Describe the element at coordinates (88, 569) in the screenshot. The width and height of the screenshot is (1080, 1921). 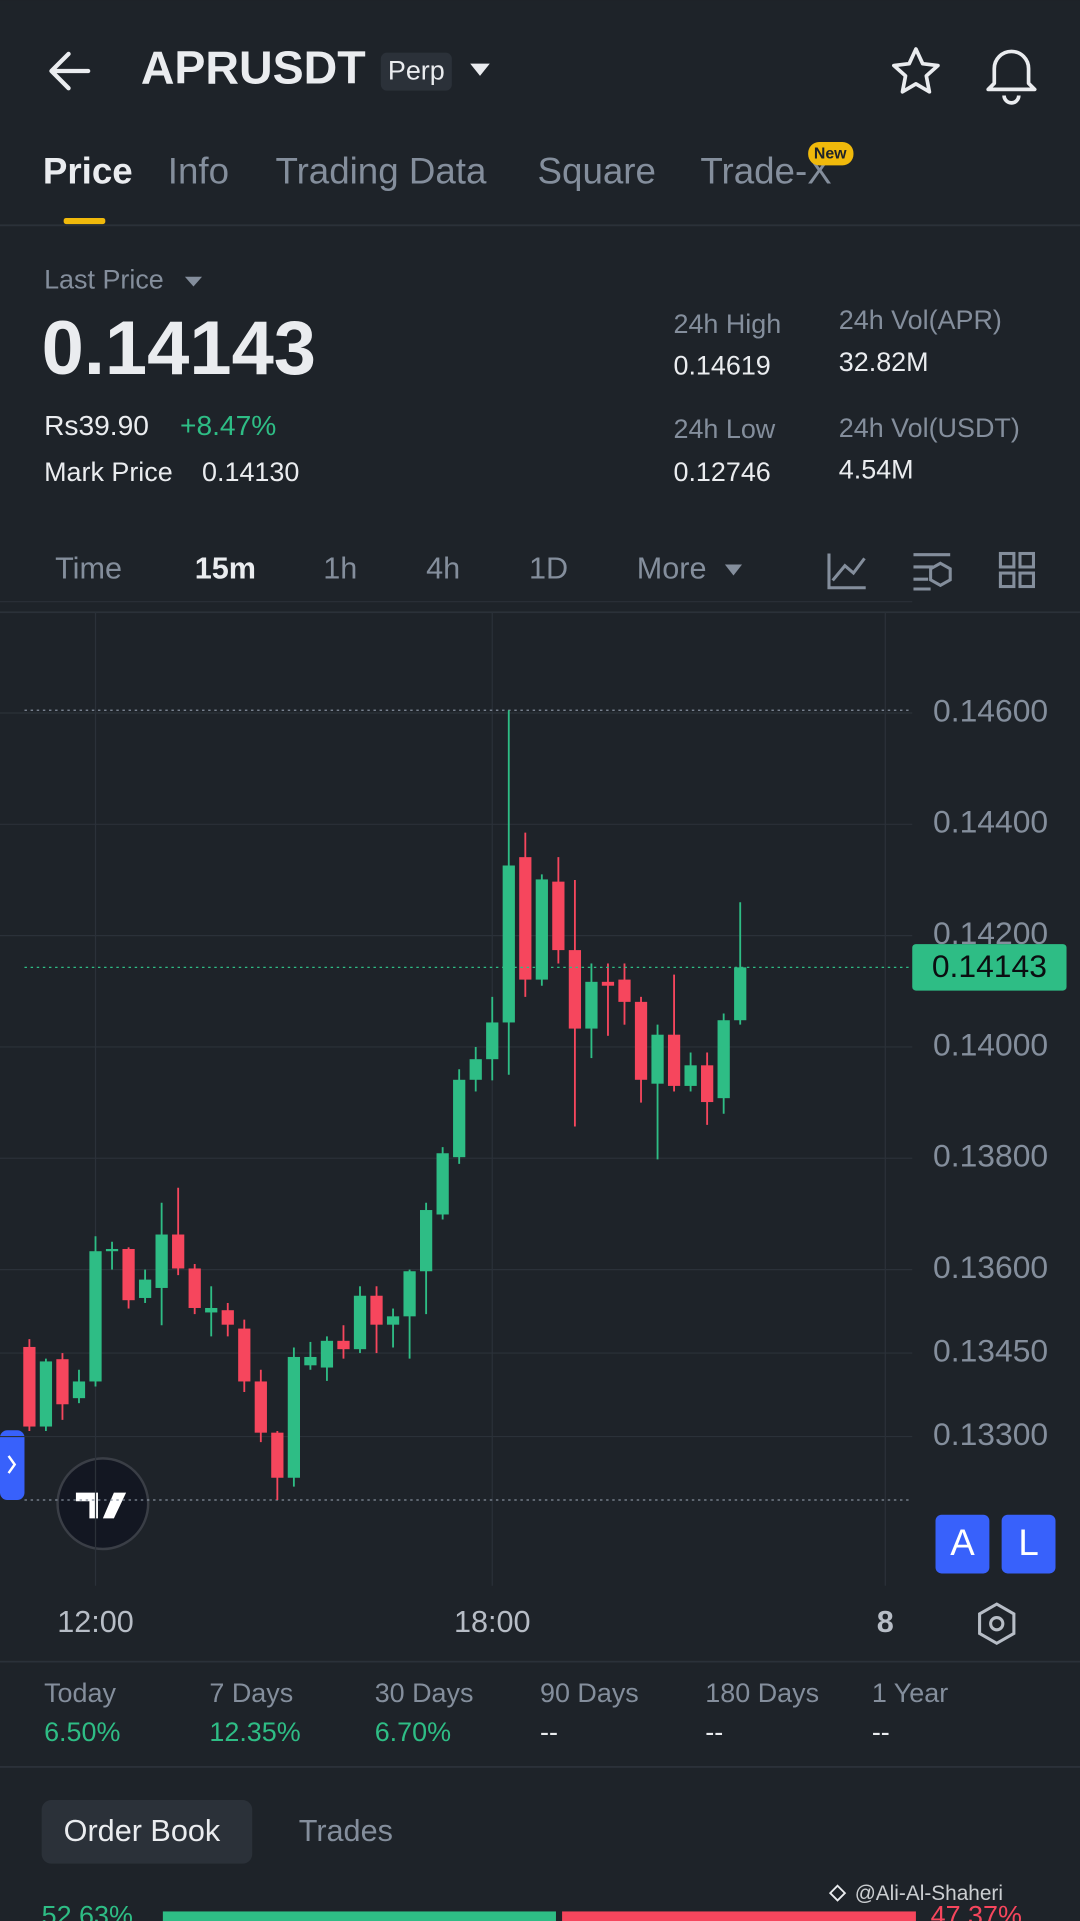
I see `interval-button: Time` at that location.